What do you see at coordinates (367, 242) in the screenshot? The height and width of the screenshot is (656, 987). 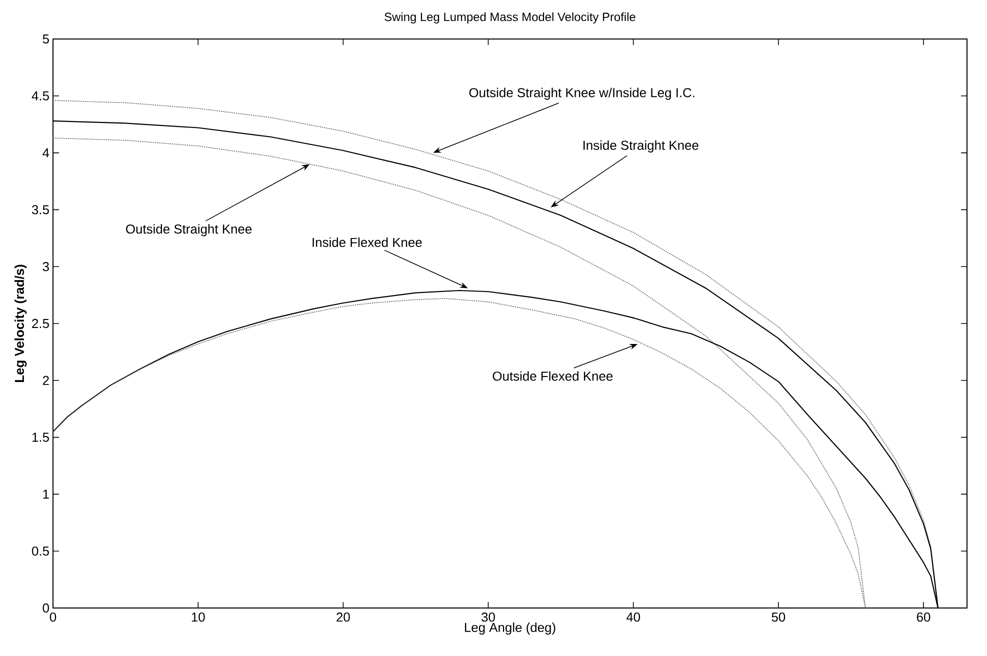 I see `annotation: Inside Flexed Knee` at bounding box center [367, 242].